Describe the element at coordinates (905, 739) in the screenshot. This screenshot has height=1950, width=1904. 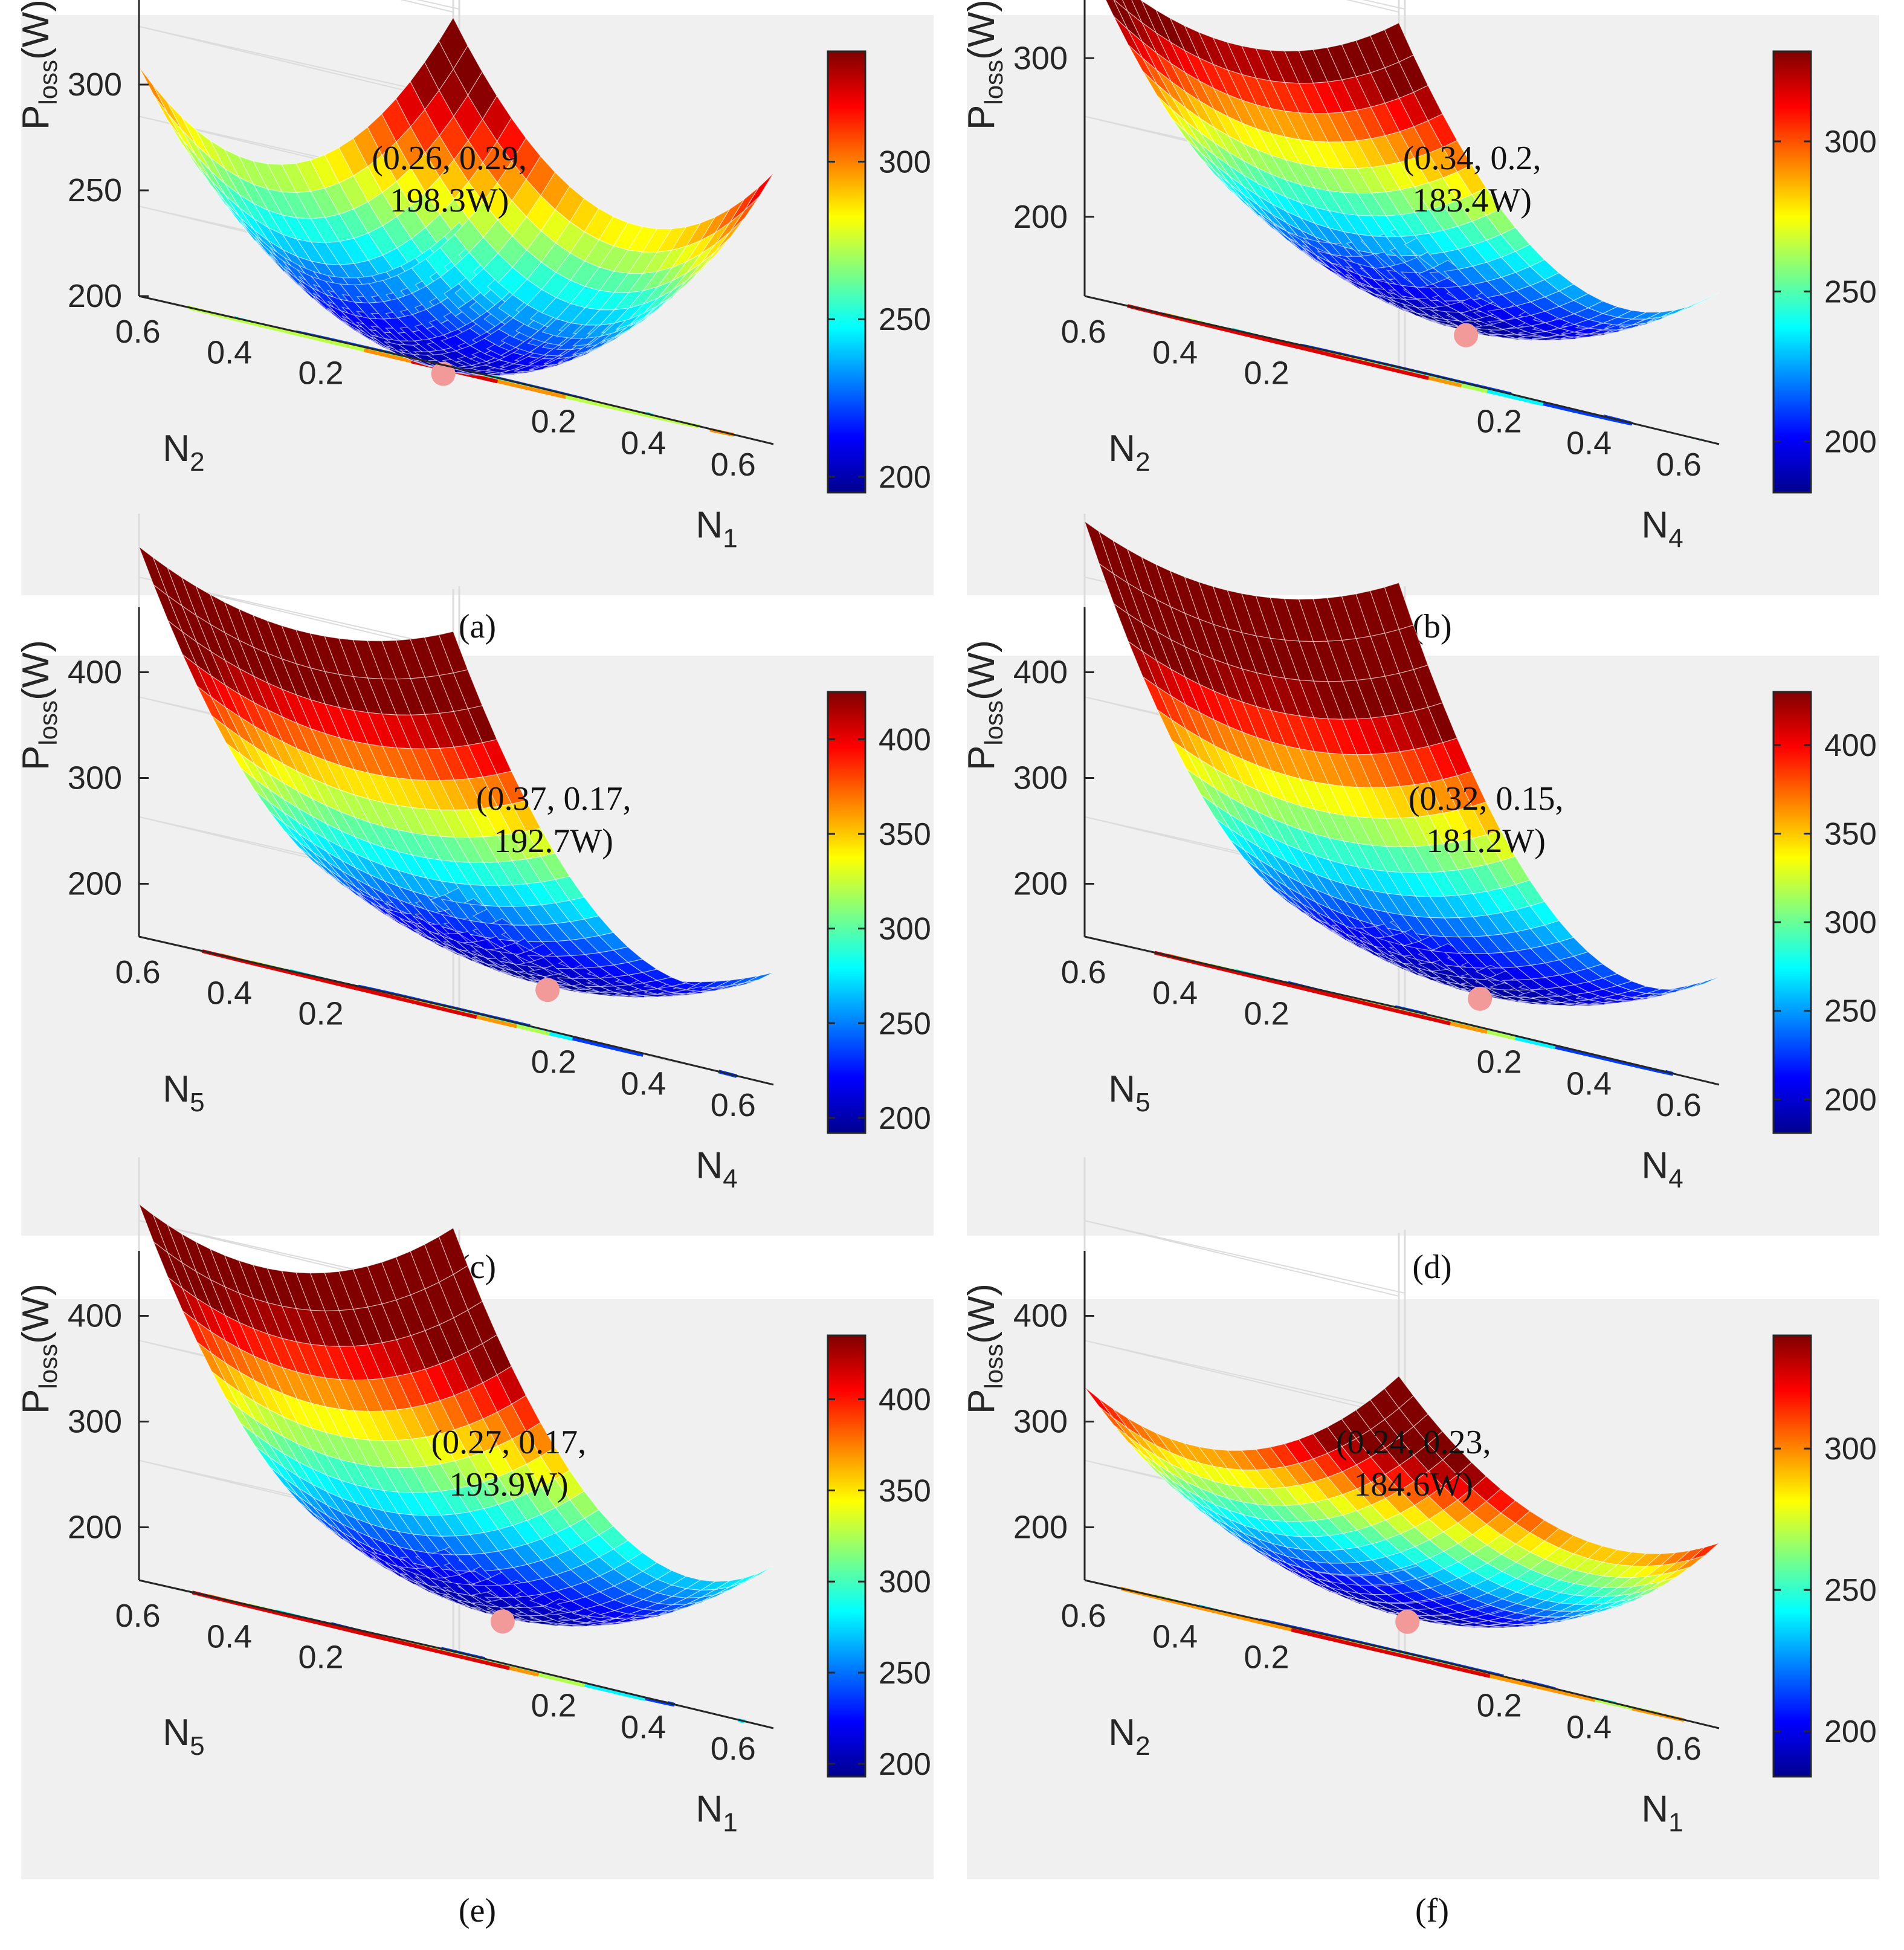
I see `colorbar-tick-label: 400` at that location.